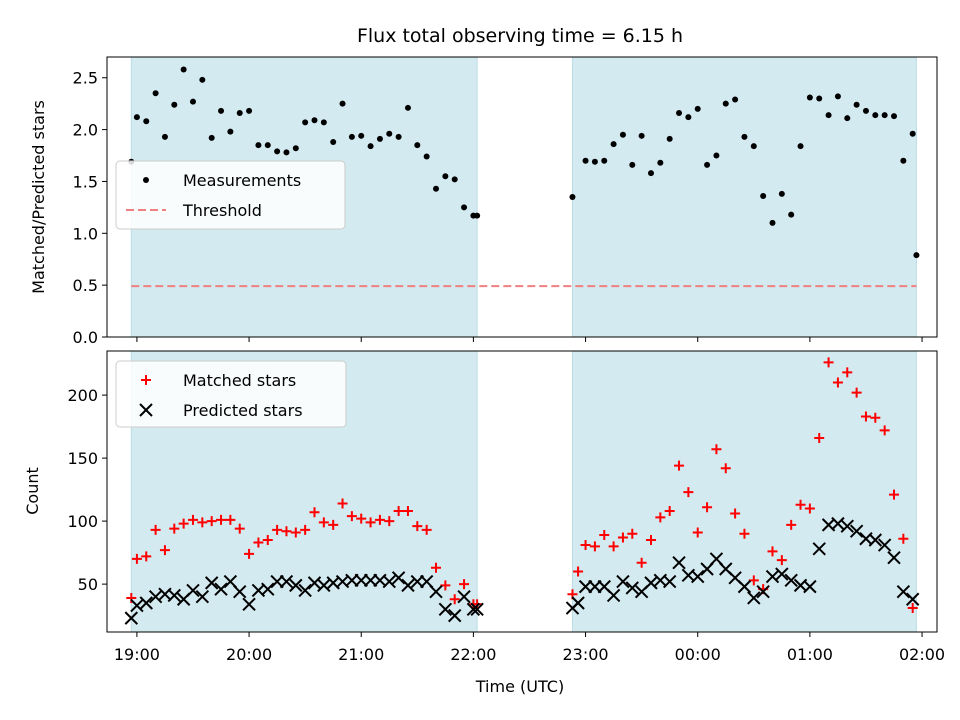 The image size is (960, 720). What do you see at coordinates (137, 654) in the screenshot?
I see `x-tick-label: 19:00` at bounding box center [137, 654].